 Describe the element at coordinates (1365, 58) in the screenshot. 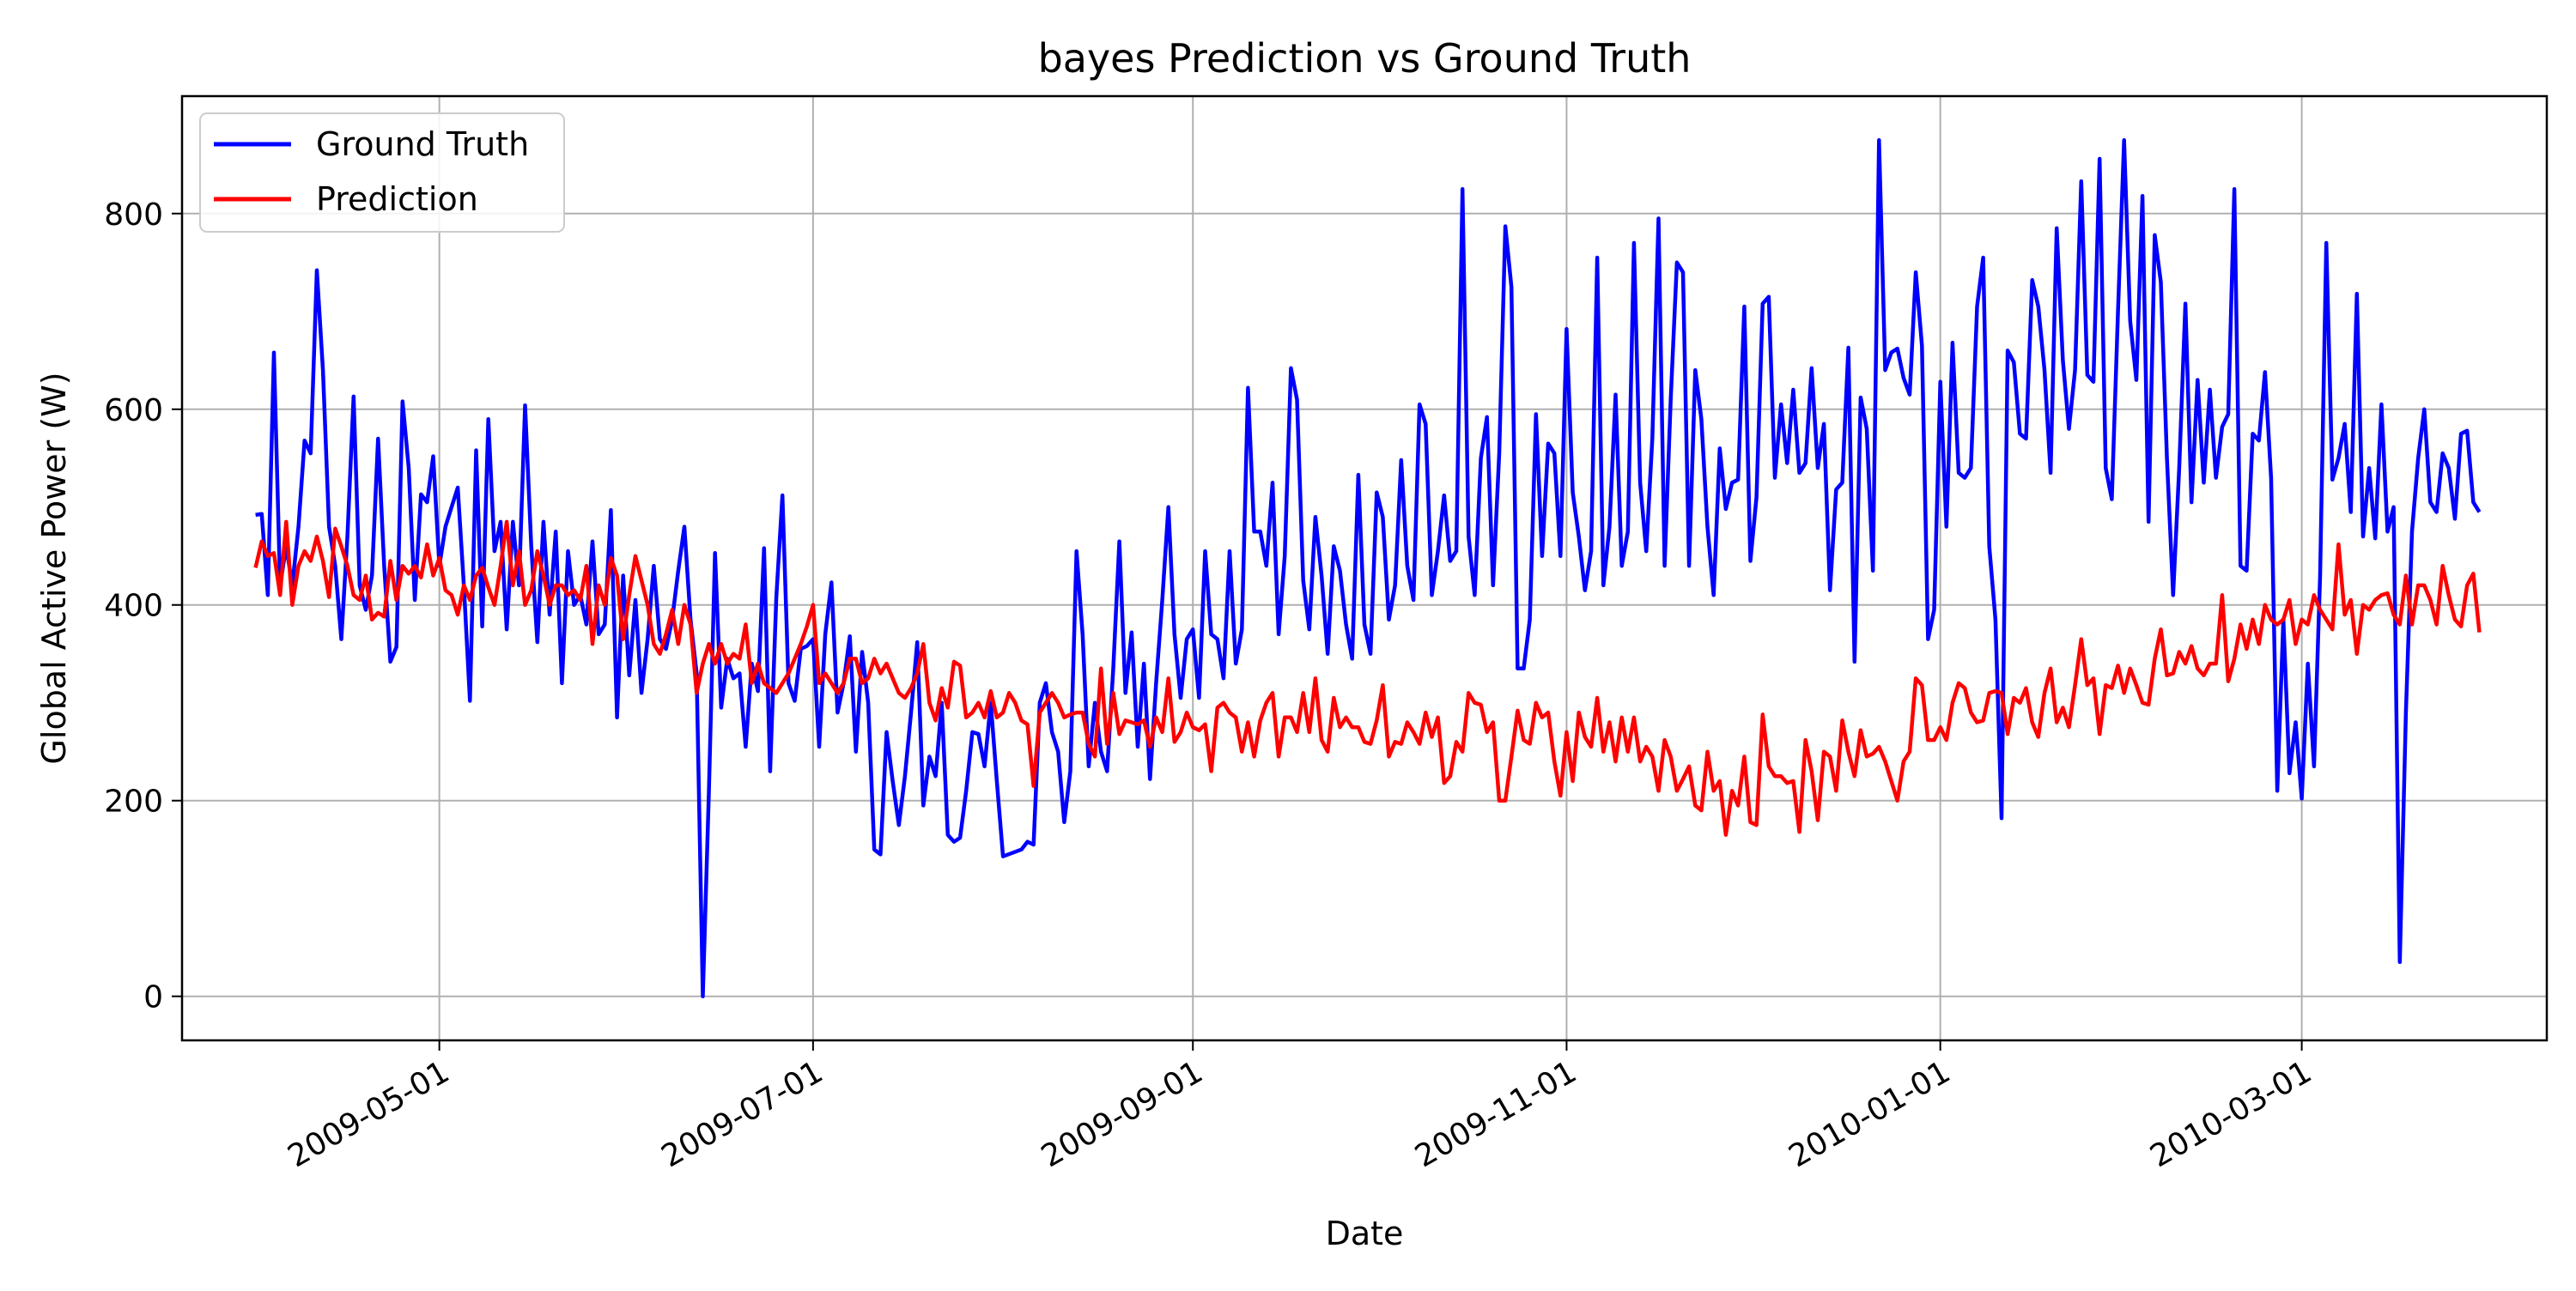

I see `chart-title: bayes Prediction vs Ground Truth` at that location.